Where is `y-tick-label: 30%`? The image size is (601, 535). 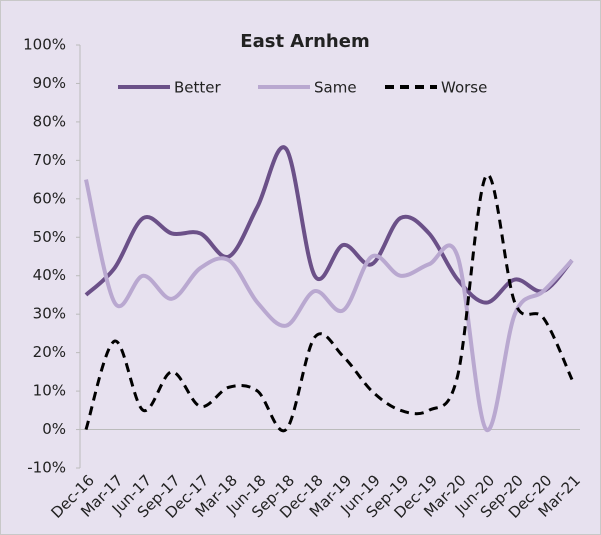 y-tick-label: 30% is located at coordinates (49, 314).